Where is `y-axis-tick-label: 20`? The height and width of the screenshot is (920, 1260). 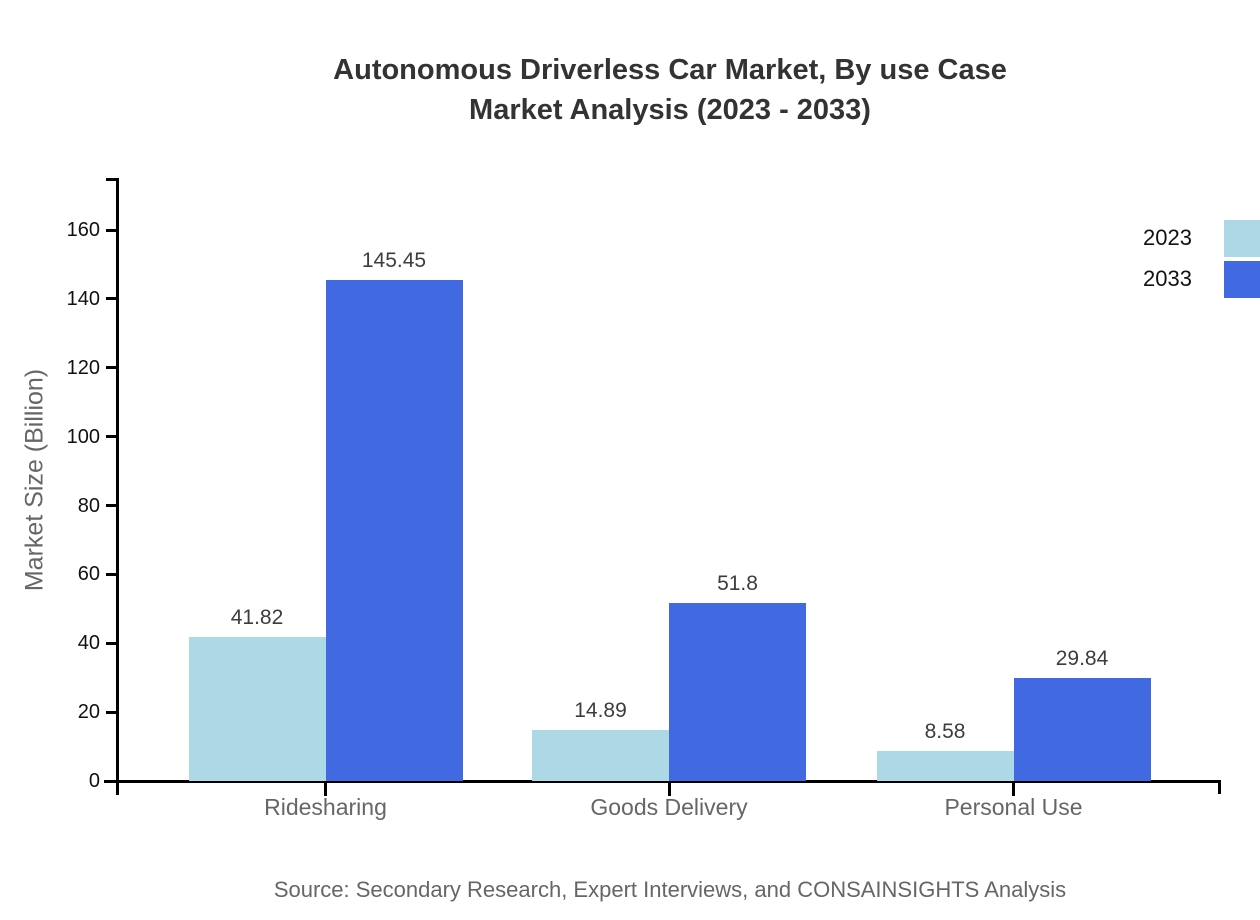 y-axis-tick-label: 20 is located at coordinates (88, 712).